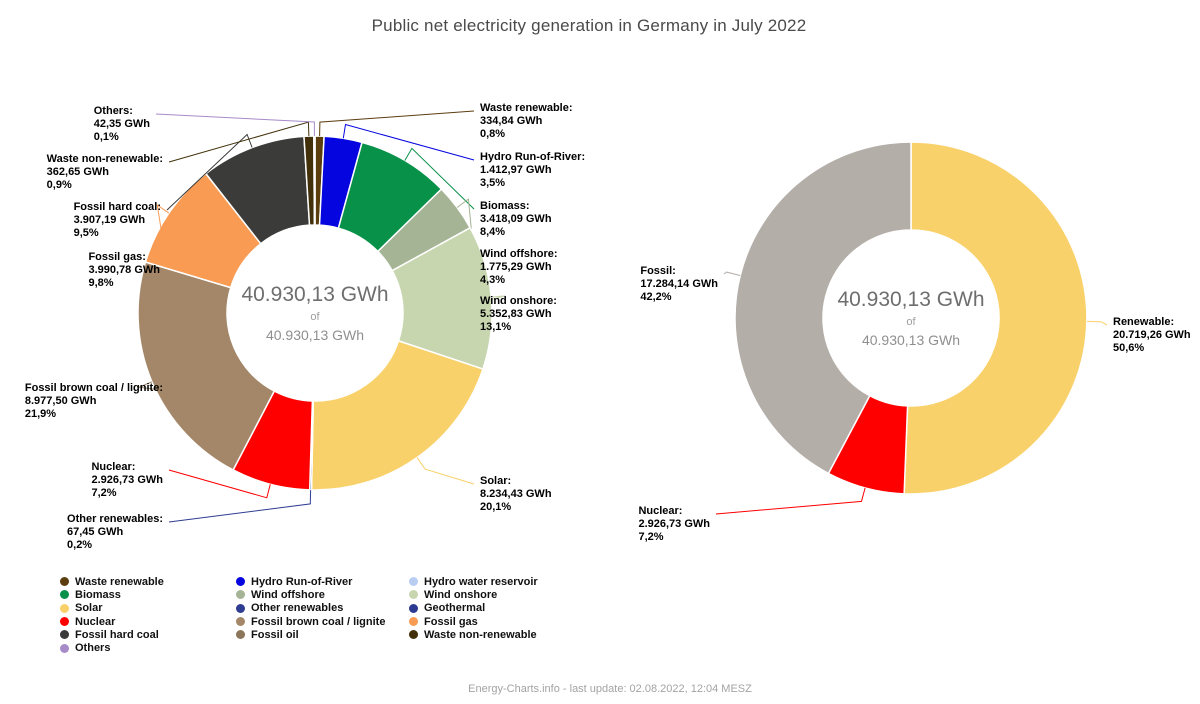 The width and height of the screenshot is (1200, 704). What do you see at coordinates (413, 635) in the screenshot?
I see `legend-swatch-waste-non-renewable` at bounding box center [413, 635].